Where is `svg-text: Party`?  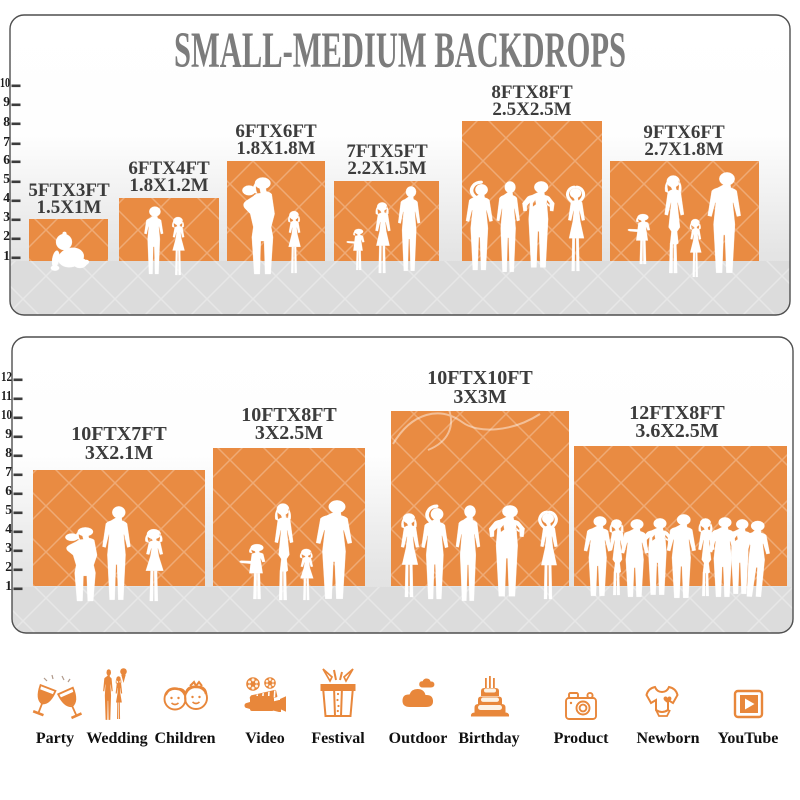
svg-text: Party is located at coordinates (55, 738).